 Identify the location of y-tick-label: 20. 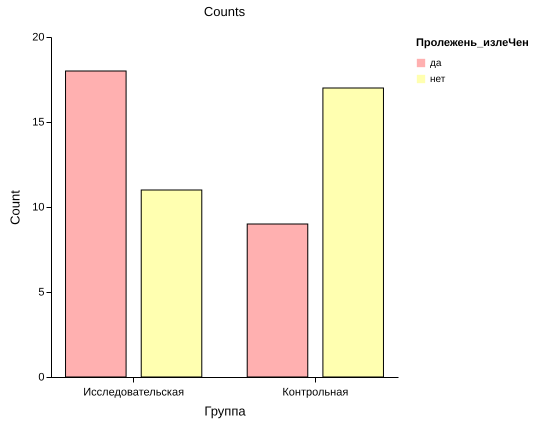
(38, 38).